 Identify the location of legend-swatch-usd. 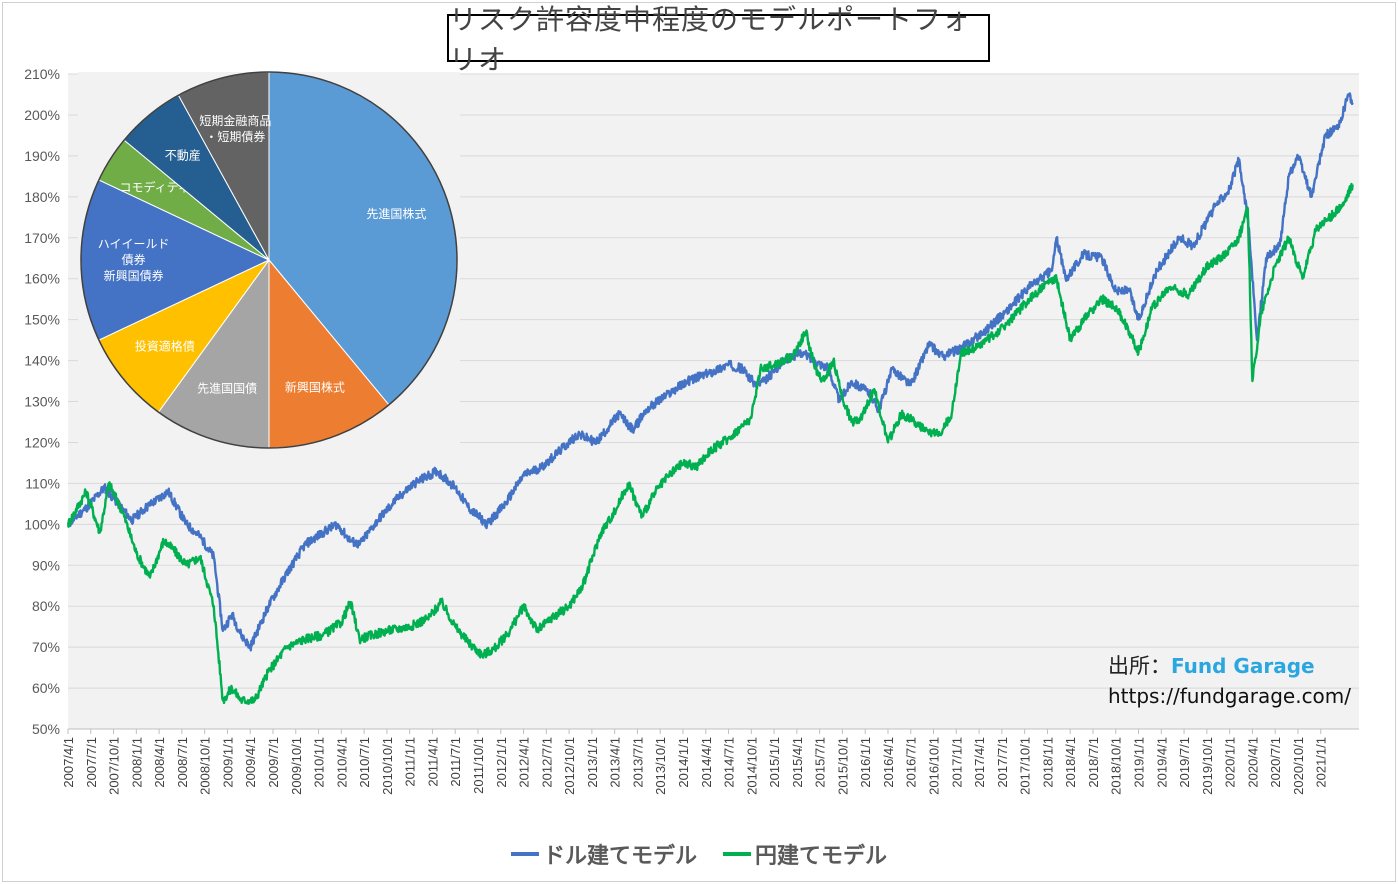
(524, 854).